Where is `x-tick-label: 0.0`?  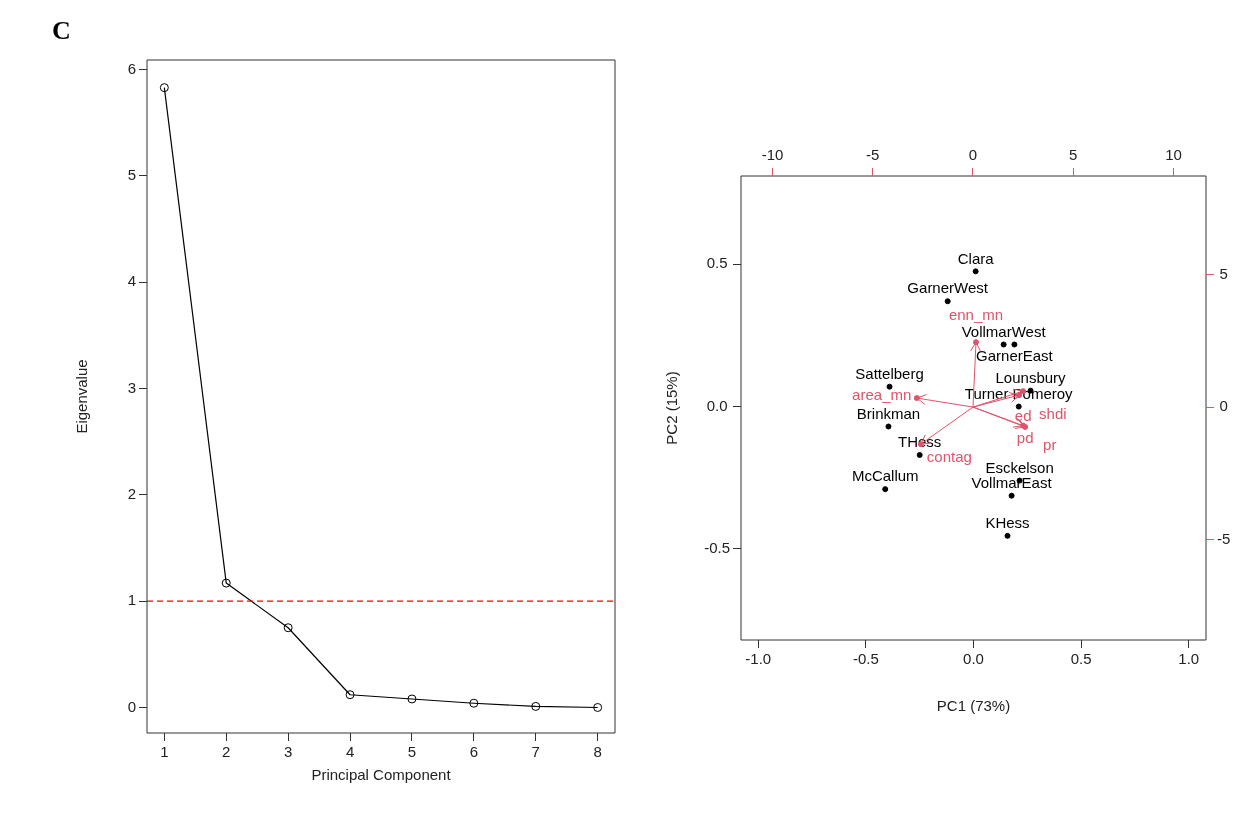 x-tick-label: 0.0 is located at coordinates (973, 659).